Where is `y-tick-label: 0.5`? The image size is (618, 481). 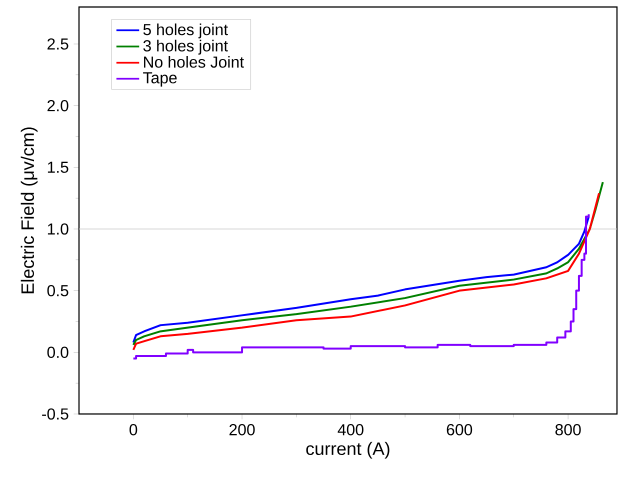
y-tick-label: 0.5 is located at coordinates (57, 290).